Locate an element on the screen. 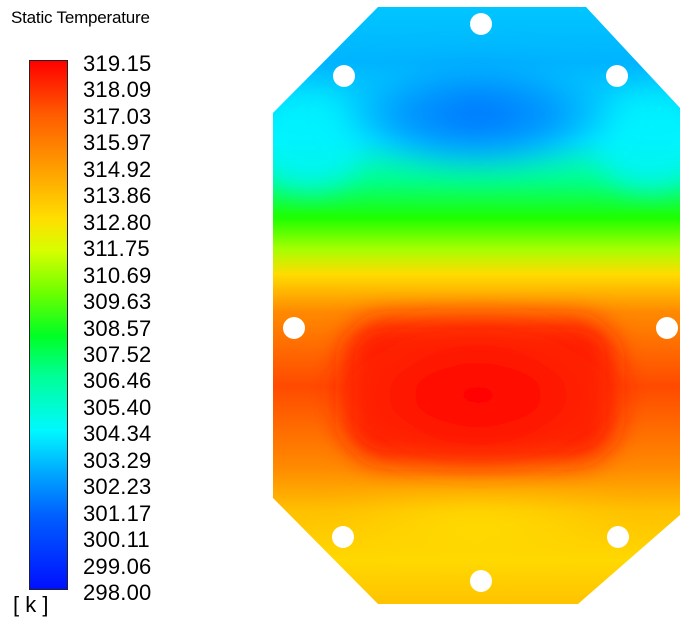  legend-tick-label: 302.23 is located at coordinates (117, 487).